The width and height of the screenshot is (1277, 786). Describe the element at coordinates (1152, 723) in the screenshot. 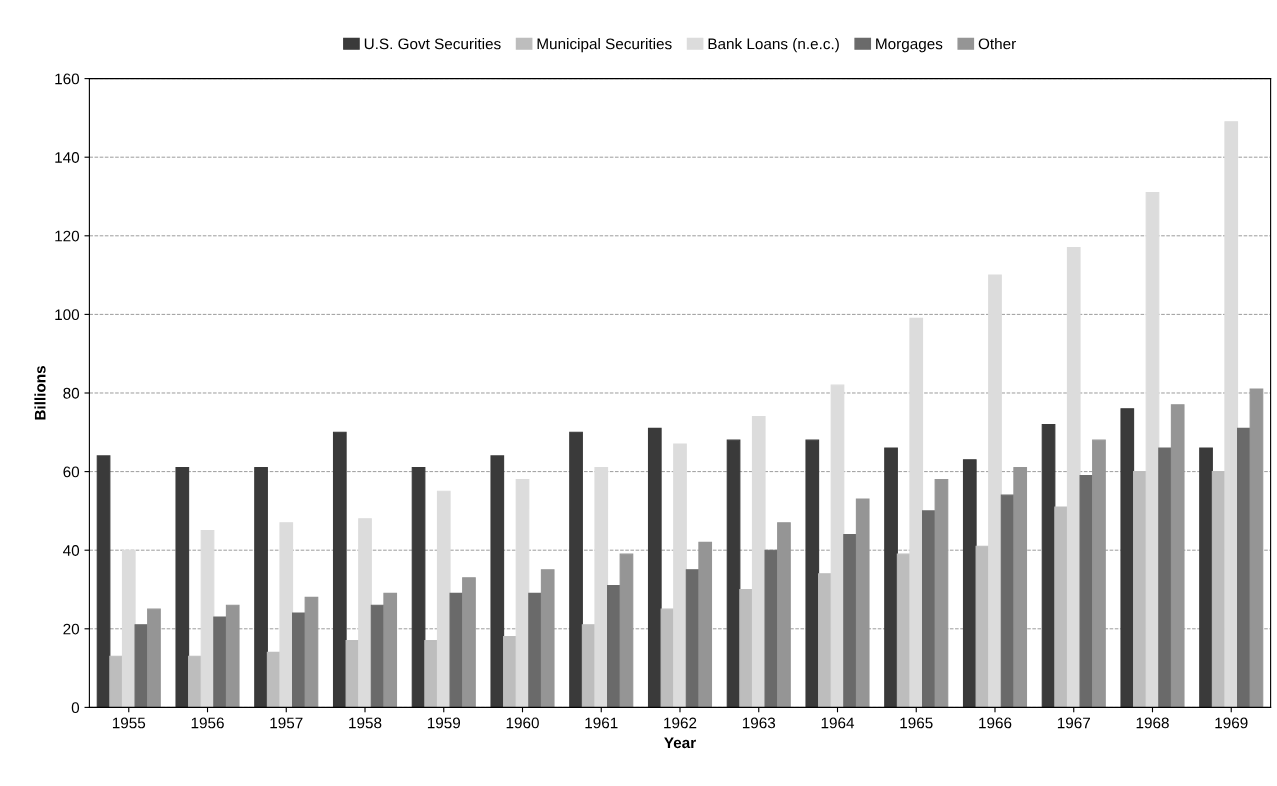

I see `x-tick-label: 1968` at that location.